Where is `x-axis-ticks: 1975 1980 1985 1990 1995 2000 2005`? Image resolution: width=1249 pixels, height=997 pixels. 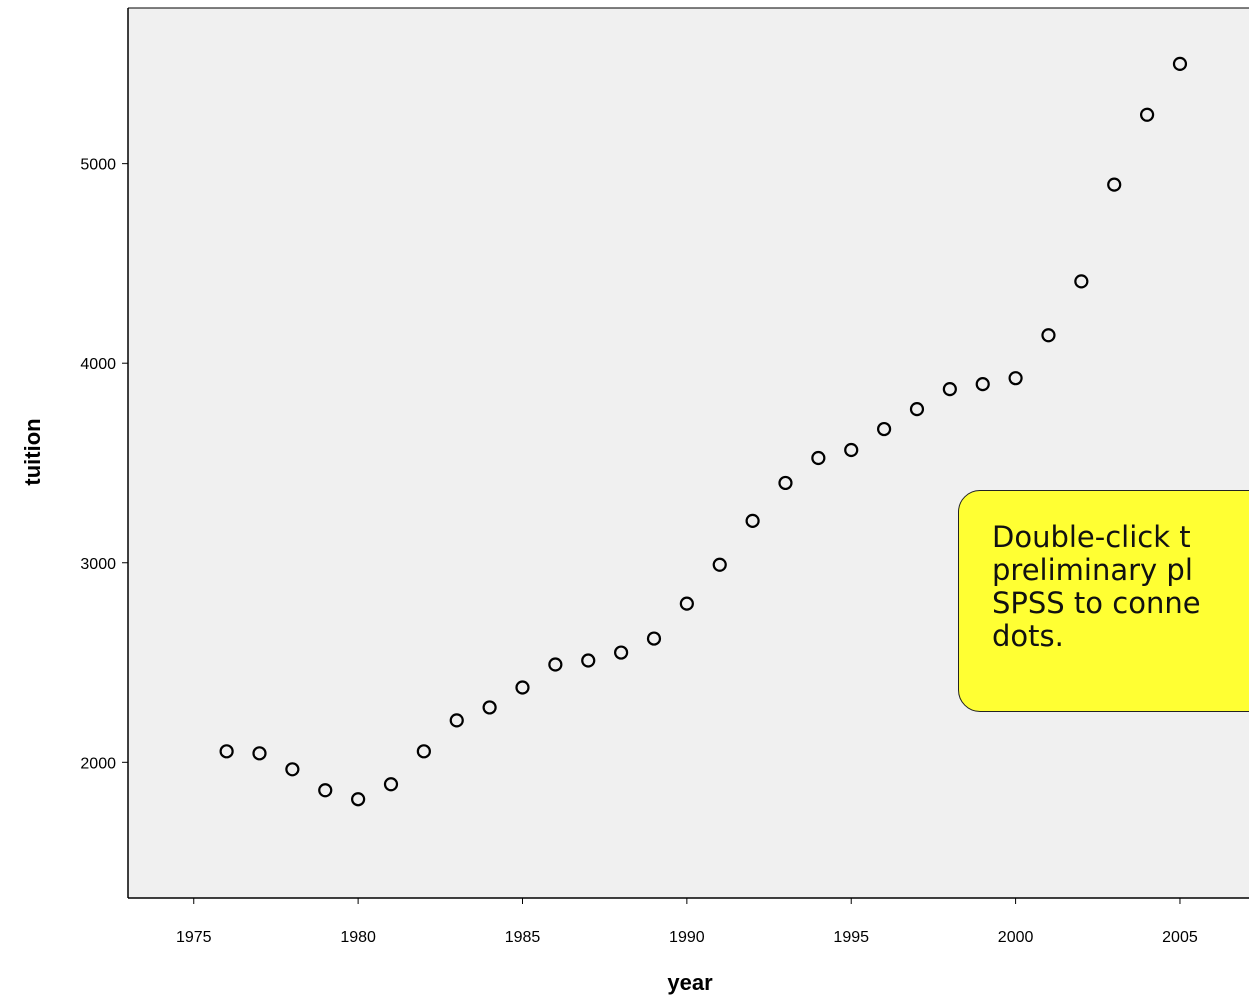
x-axis-ticks: 1975 1980 1985 1990 1995 2000 2005 is located at coordinates (687, 922).